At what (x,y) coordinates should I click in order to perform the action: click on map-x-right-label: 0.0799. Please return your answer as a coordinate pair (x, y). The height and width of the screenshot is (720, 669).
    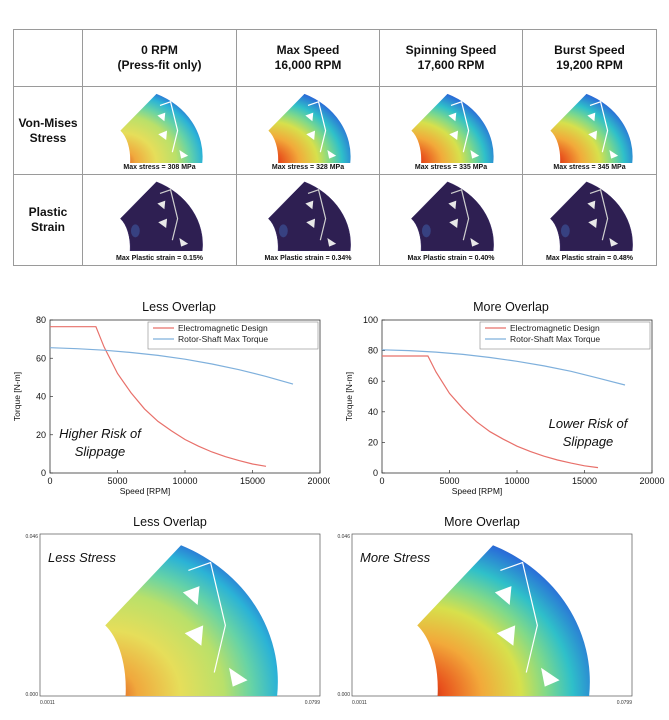
    Looking at the image, I should click on (313, 703).